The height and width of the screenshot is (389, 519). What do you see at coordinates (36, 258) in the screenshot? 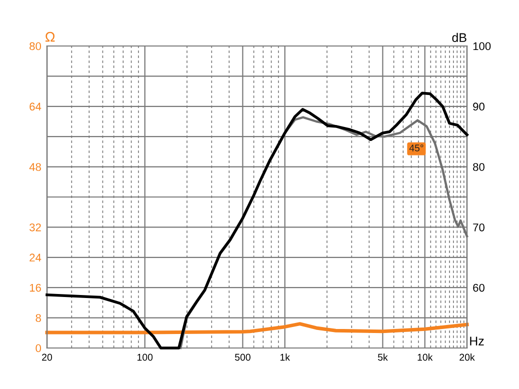
I see `y-tick-label: 24` at bounding box center [36, 258].